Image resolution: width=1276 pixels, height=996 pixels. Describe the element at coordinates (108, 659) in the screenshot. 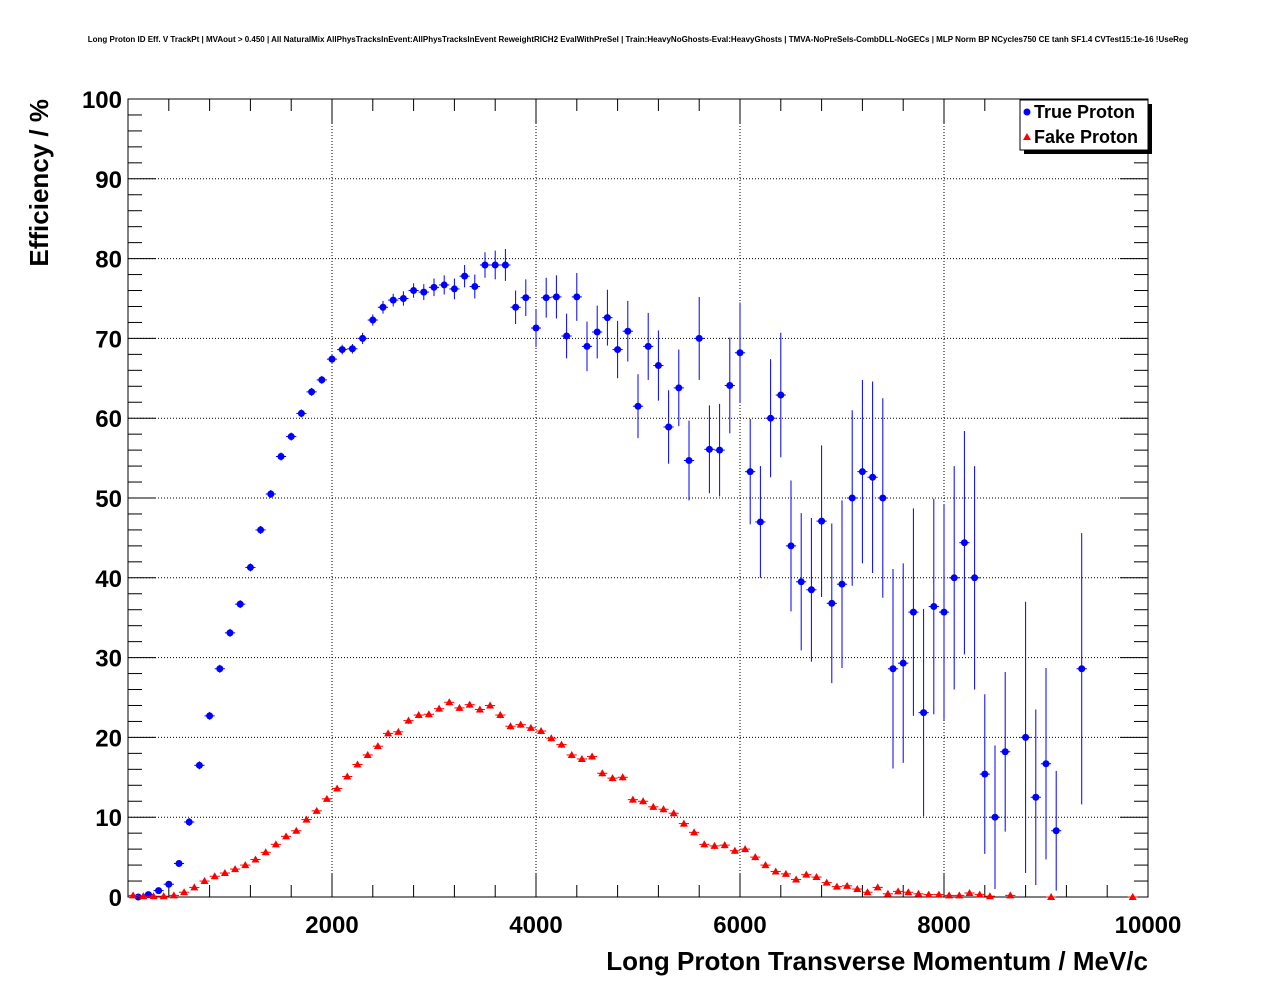

I see `y-tick-label: 30` at that location.